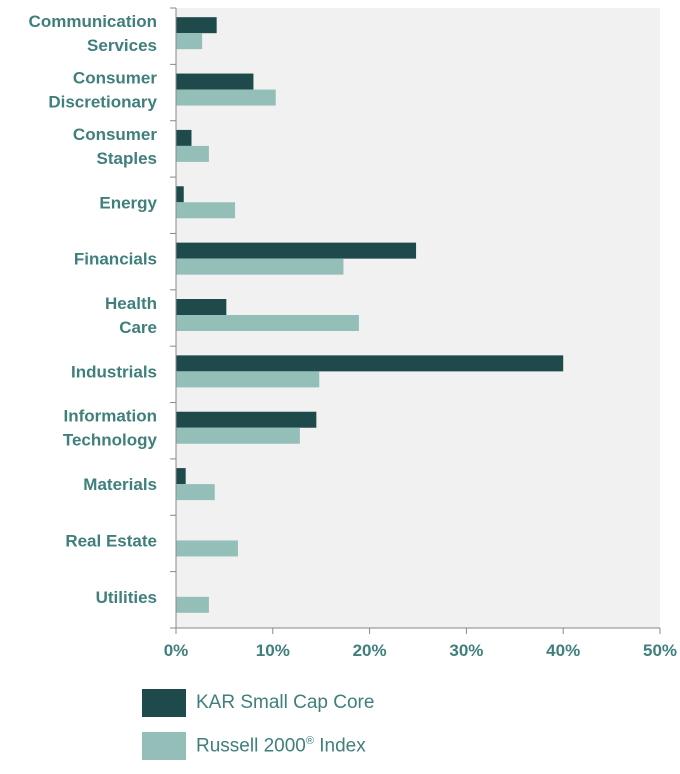  What do you see at coordinates (339, 746) in the screenshot?
I see `legend-label-russell-tail: Index` at bounding box center [339, 746].